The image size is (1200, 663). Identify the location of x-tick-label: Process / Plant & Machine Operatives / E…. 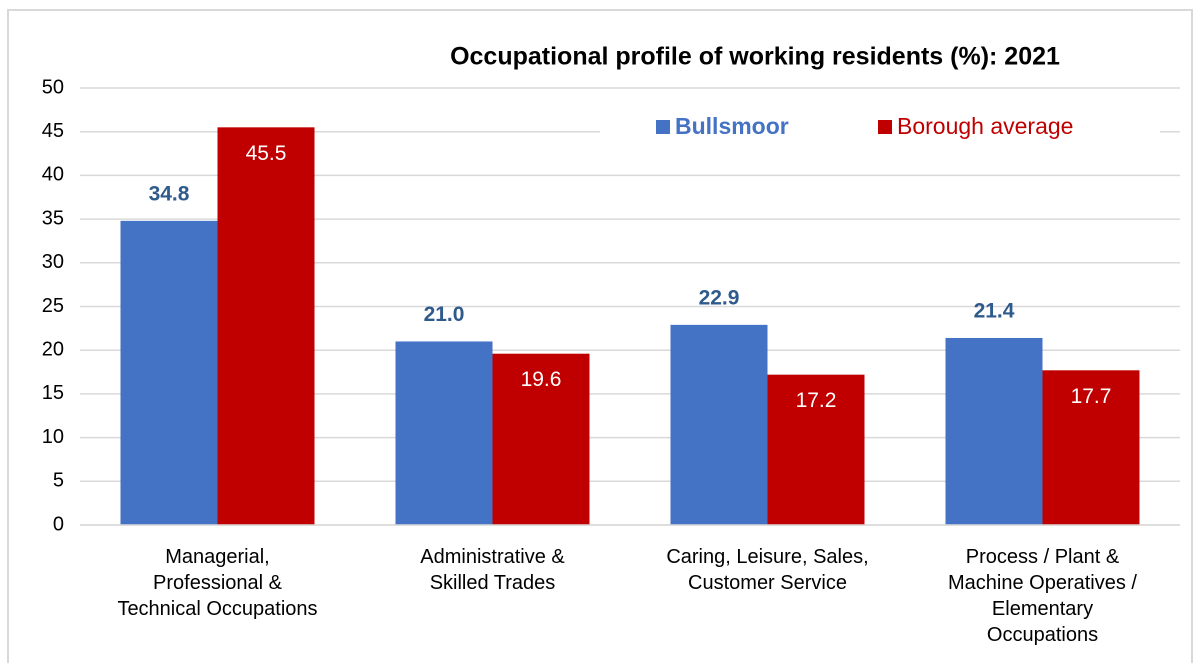
(1042, 596).